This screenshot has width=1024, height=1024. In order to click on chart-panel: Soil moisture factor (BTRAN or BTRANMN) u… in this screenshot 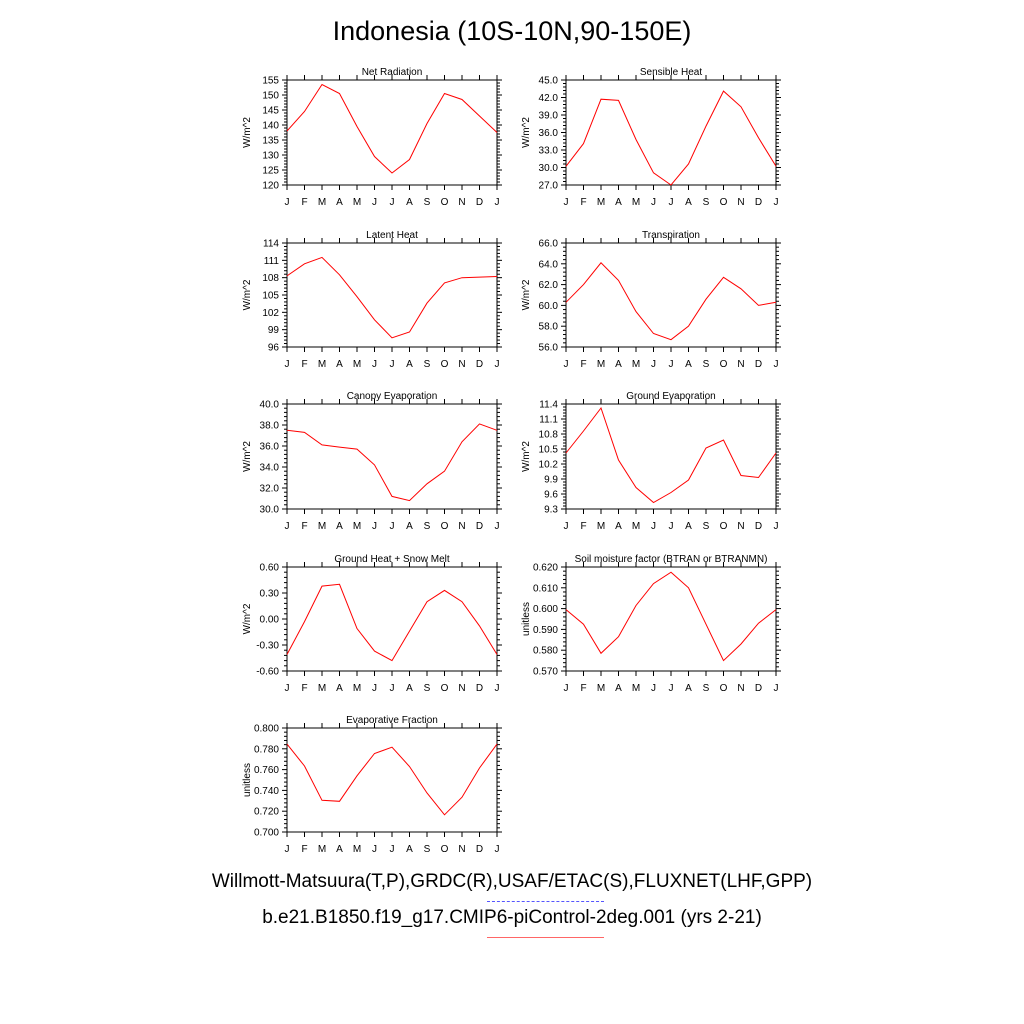, I will do `click(651, 624)`.